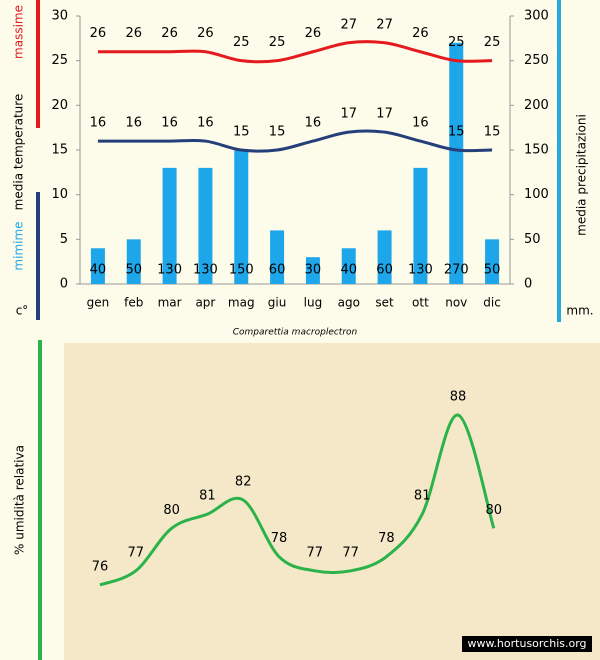 This screenshot has height=660, width=600. What do you see at coordinates (59, 150) in the screenshot?
I see `y-tick-label: 15` at bounding box center [59, 150].